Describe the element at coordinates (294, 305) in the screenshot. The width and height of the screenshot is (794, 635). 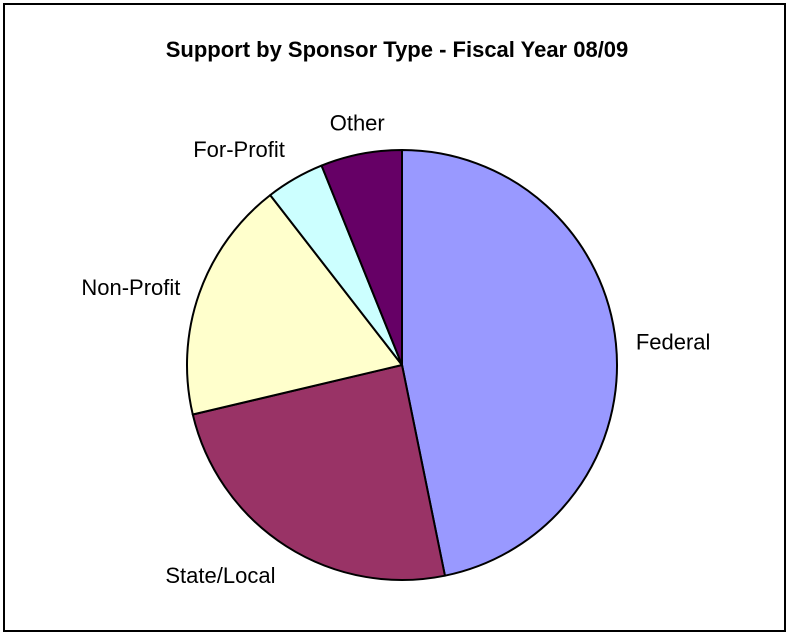
I see `pie-slice-non-profit` at that location.